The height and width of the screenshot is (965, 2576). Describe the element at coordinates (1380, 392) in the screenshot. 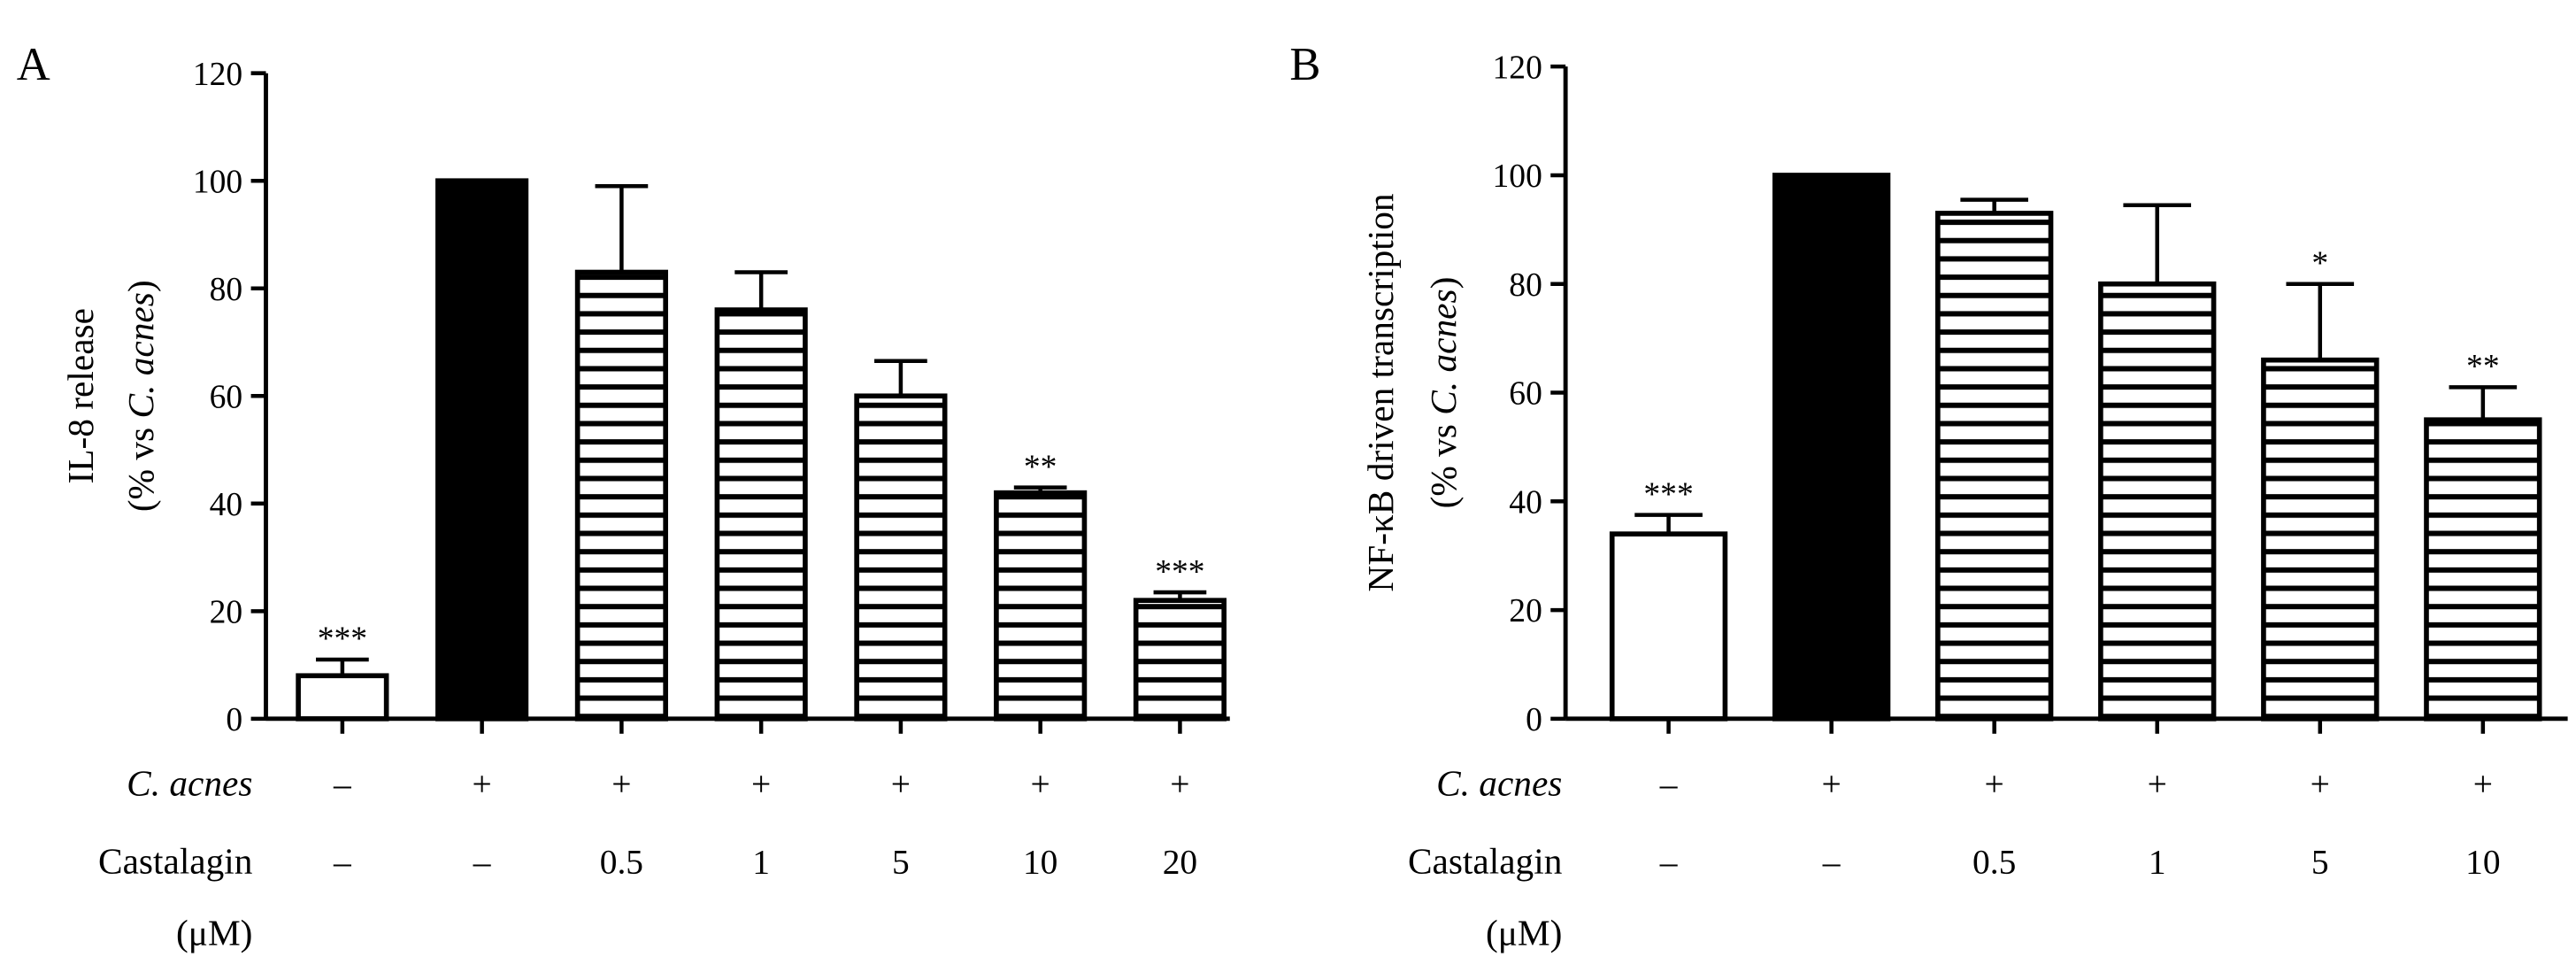

I see `y-axis-title: NF-κB driven transcription` at that location.